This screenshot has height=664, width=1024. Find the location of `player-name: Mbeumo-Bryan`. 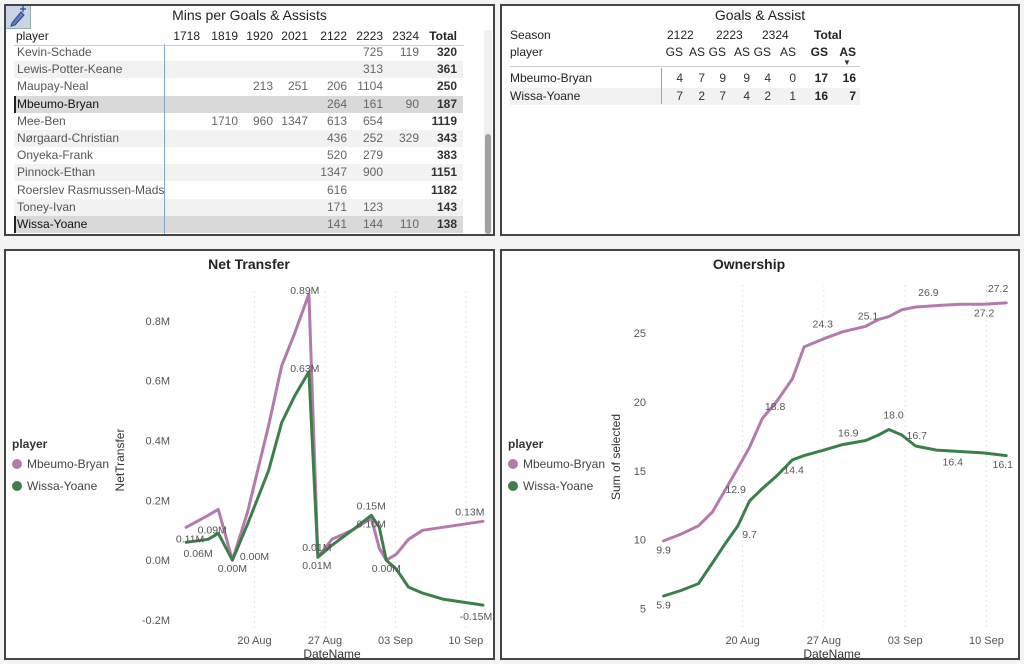

player-name: Mbeumo-Bryan is located at coordinates (551, 78).